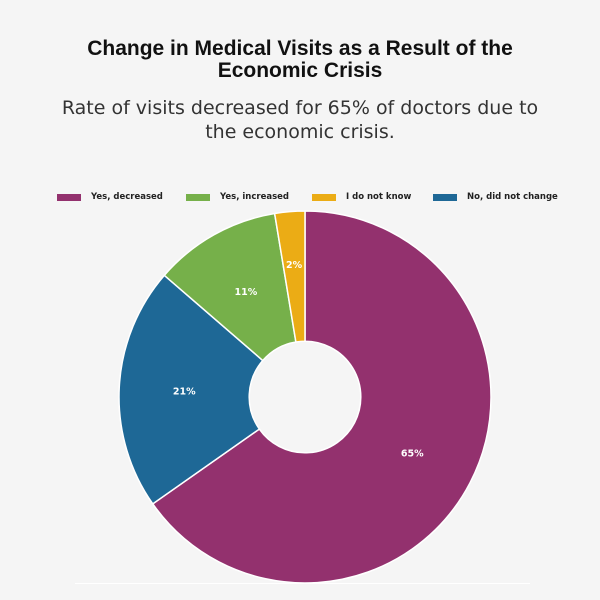 Image resolution: width=600 pixels, height=600 pixels. What do you see at coordinates (127, 197) in the screenshot?
I see `legend-label-yes-decreased: Yes, decreased` at bounding box center [127, 197].